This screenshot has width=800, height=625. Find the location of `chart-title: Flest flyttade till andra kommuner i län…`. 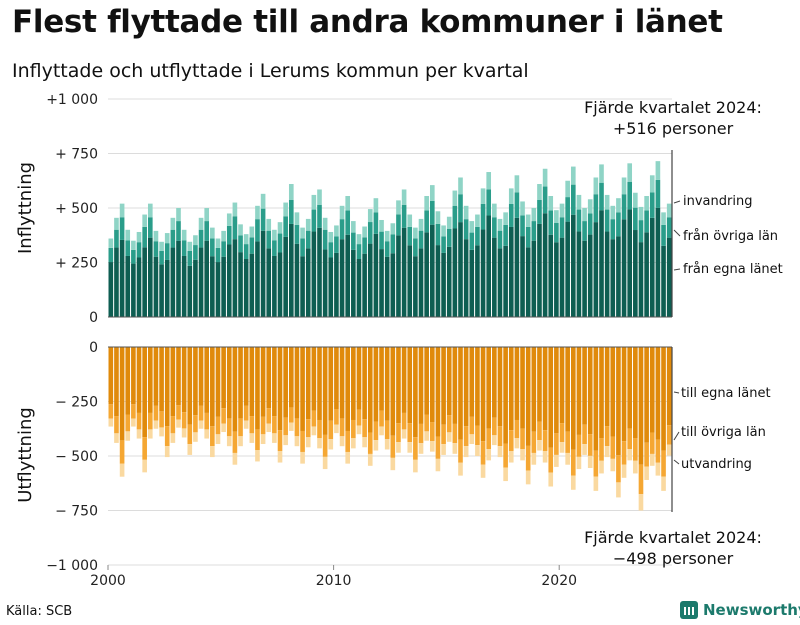

chart-title: Flest flyttade till andra kommuner i län… is located at coordinates (367, 22).